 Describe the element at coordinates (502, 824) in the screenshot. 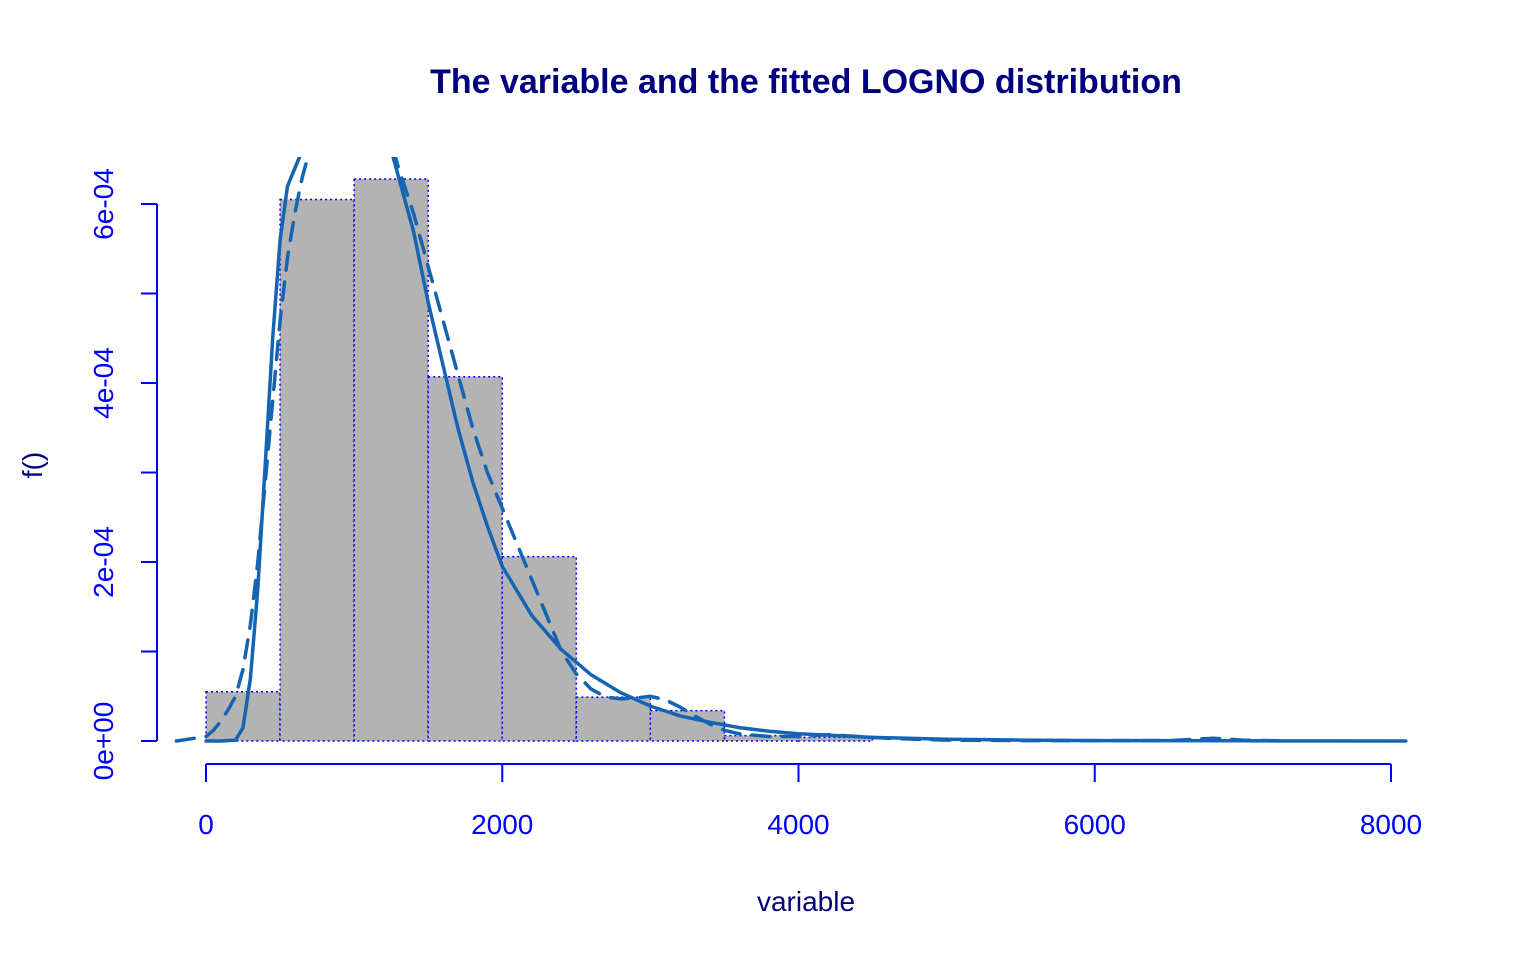

I see `x-tick-label: 2000` at that location.